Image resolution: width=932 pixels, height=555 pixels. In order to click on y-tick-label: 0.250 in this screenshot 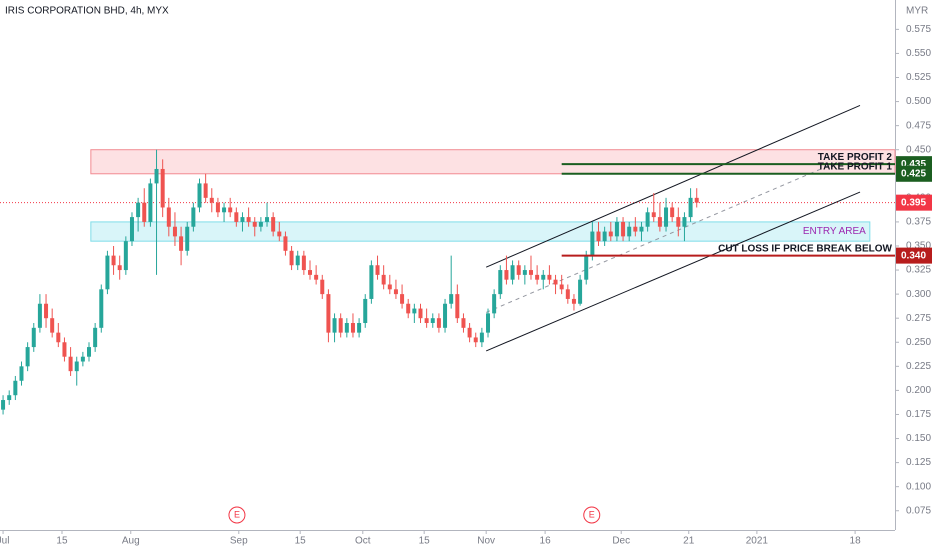, I will do `click(918, 342)`.